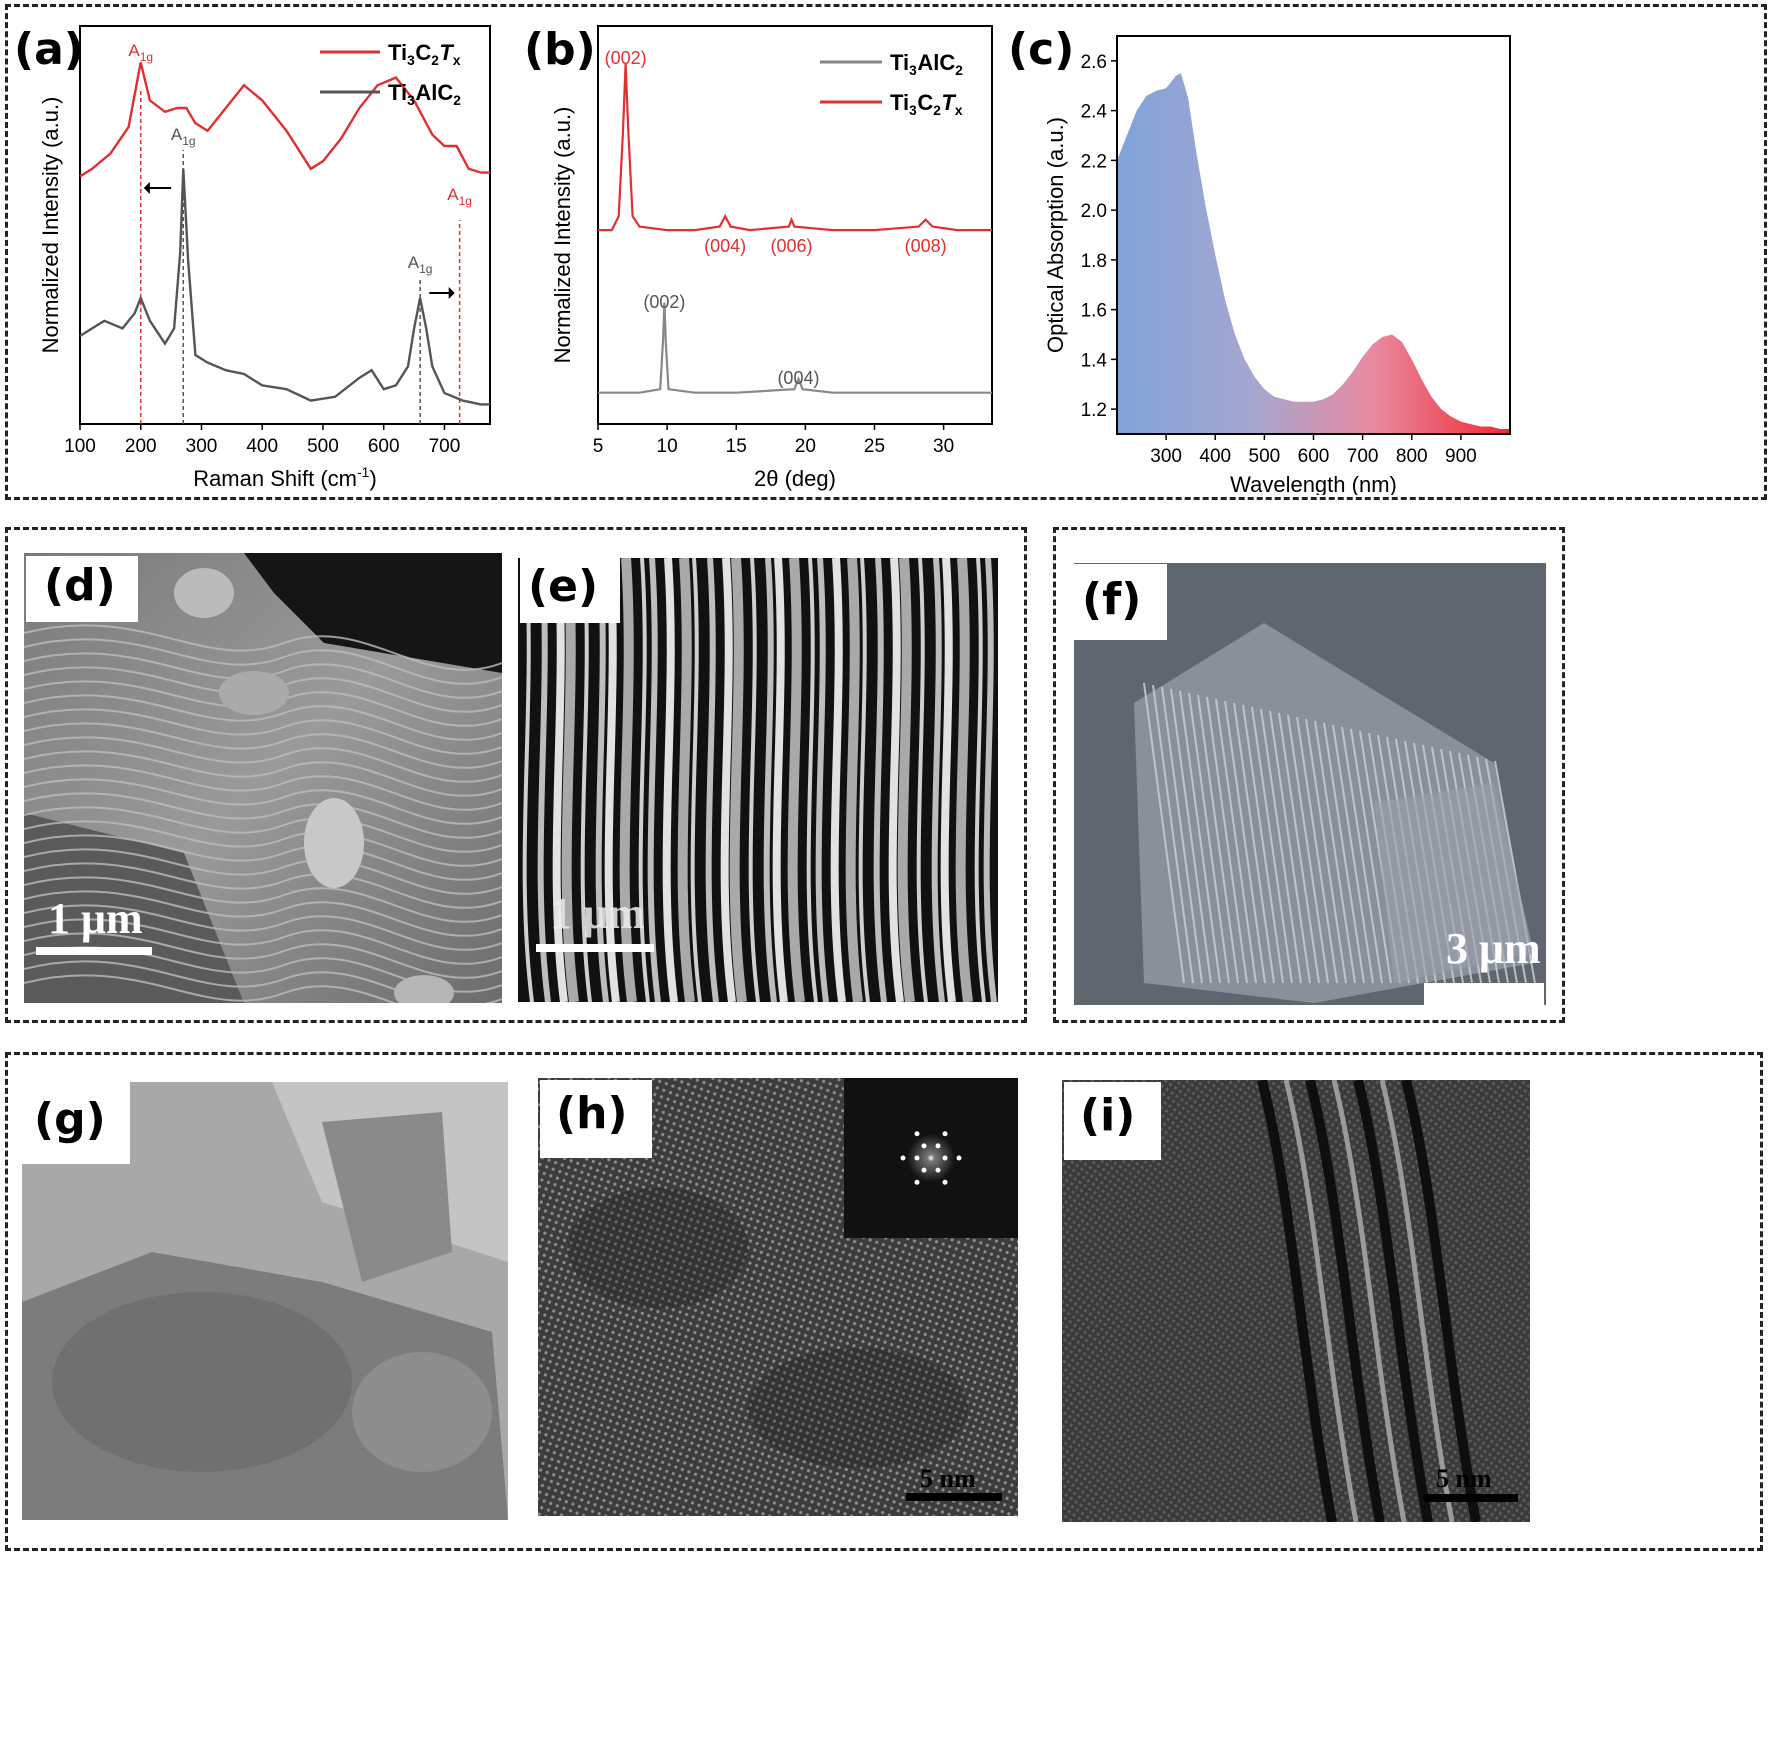 This screenshot has height=1755, width=1772. I want to click on raman-x-tick-label: 500, so click(323, 446).